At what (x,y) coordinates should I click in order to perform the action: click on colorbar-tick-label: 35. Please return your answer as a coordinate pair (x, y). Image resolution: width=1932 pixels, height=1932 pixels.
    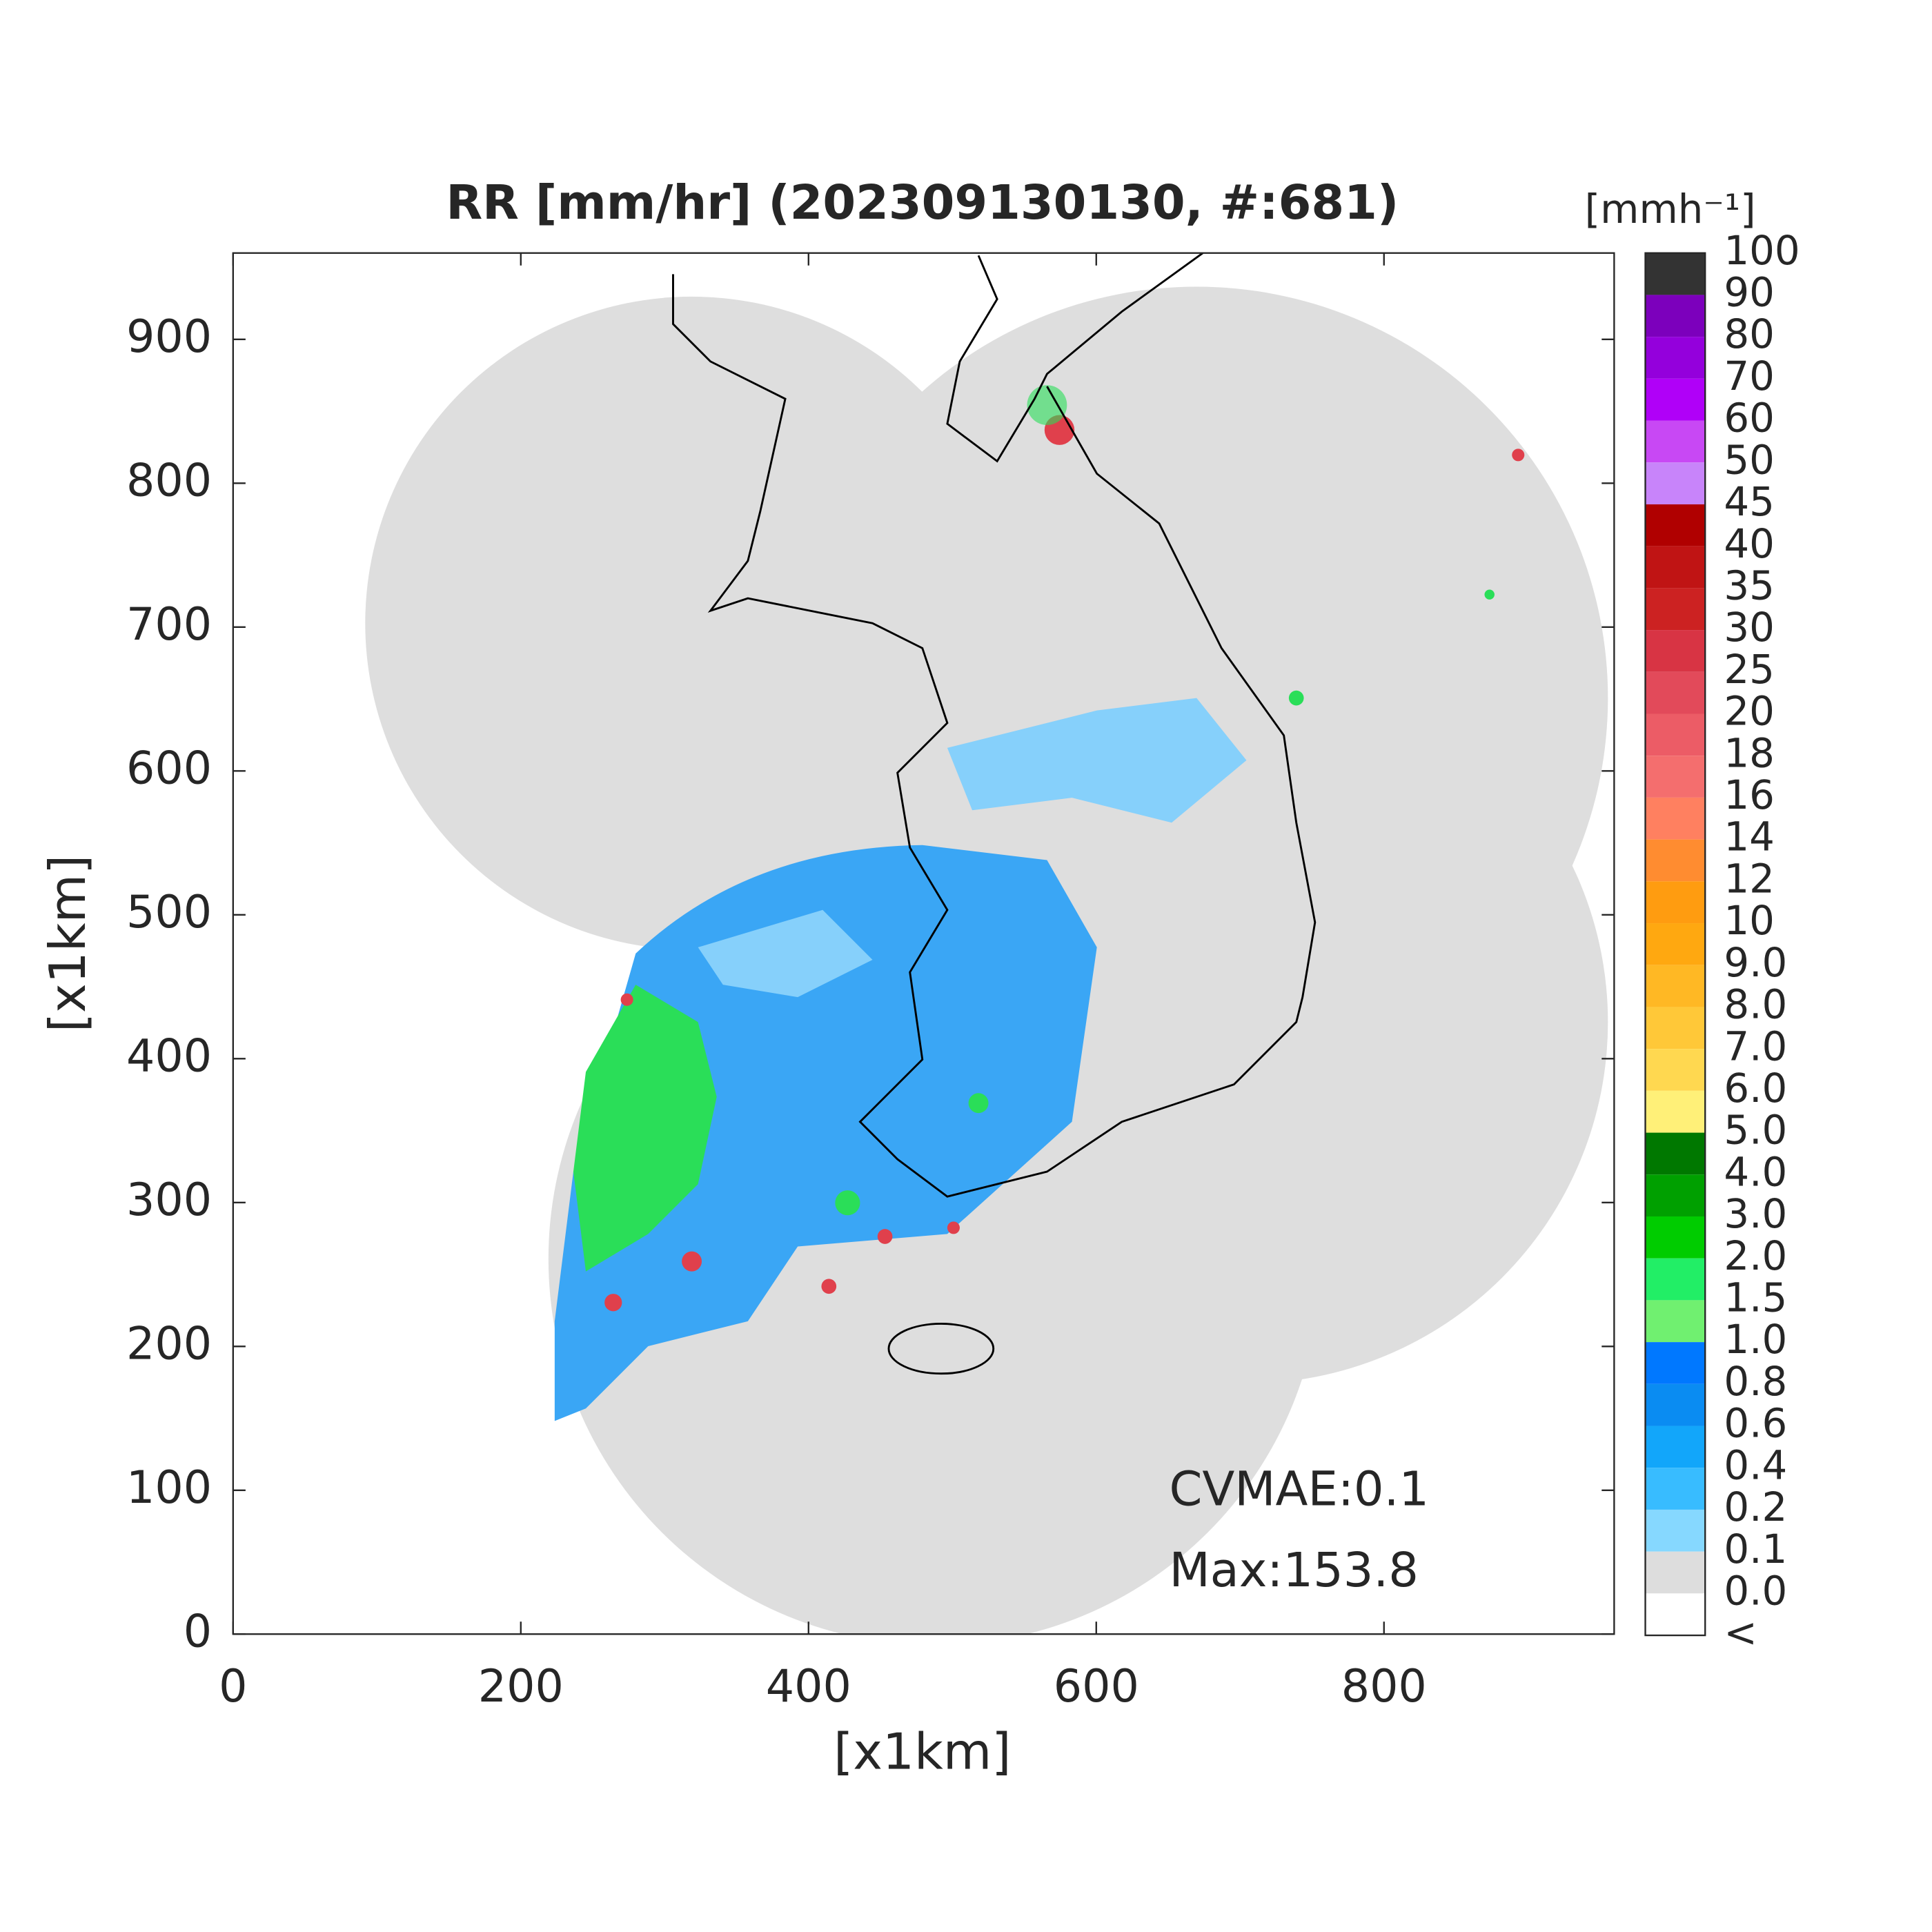
    Looking at the image, I should click on (1749, 585).